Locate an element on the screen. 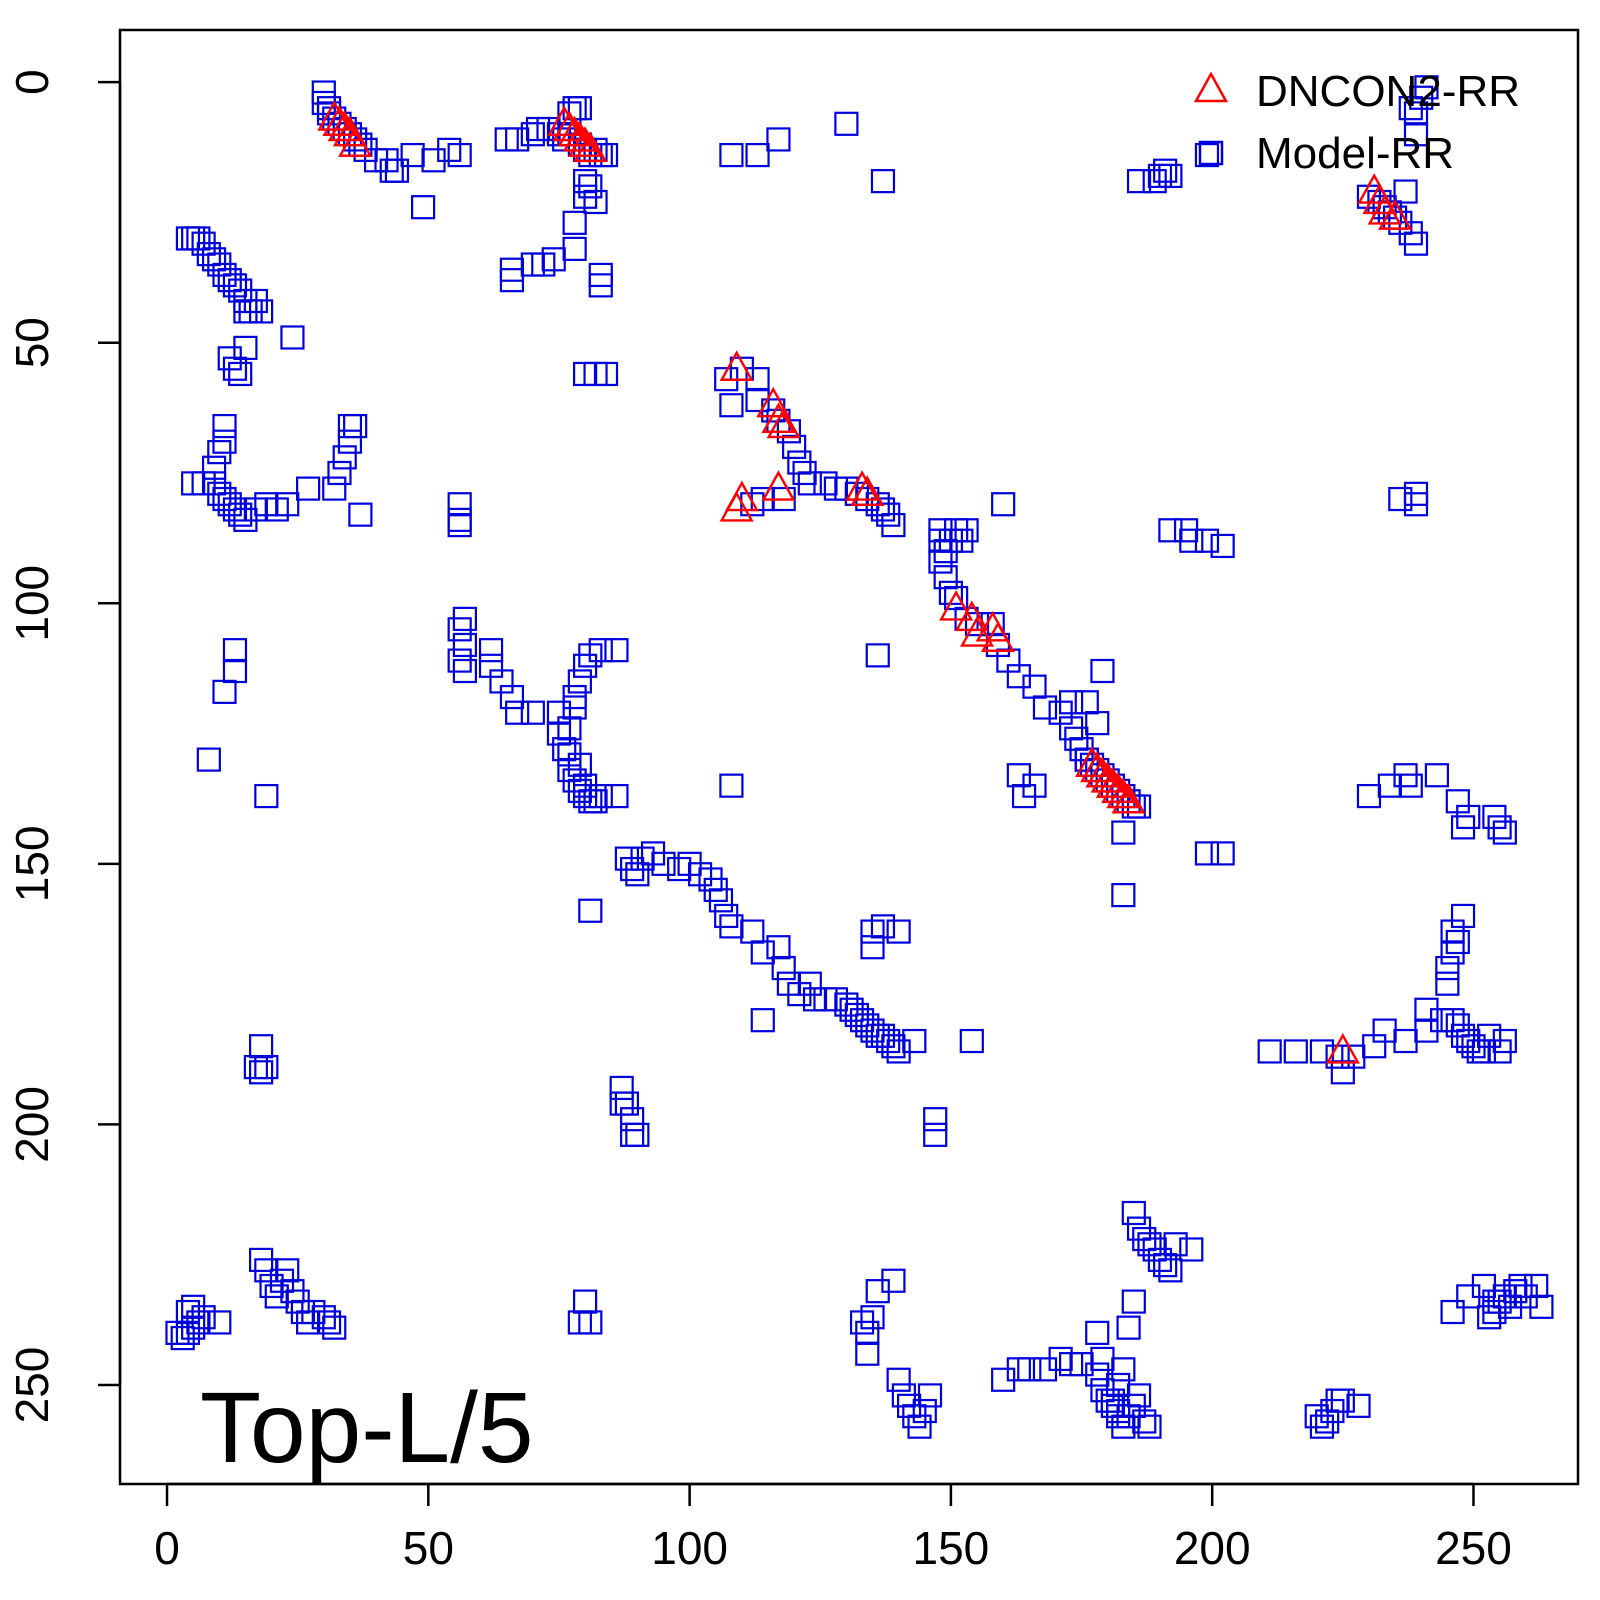 This screenshot has width=1600, height=1600. y-tick-label: 200 is located at coordinates (32, 1124).